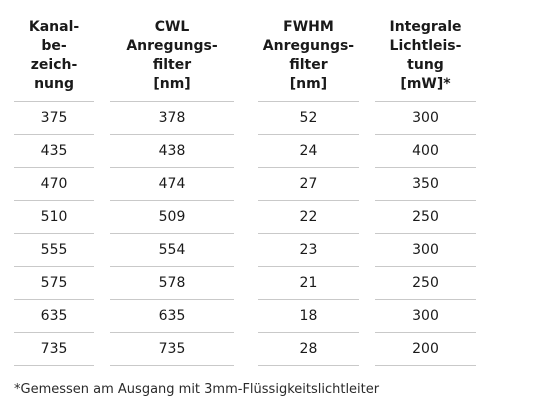 The height and width of the screenshot is (410, 540). I want to click on header-lichtleistung: Integrale Lichtleis- tung [mW]*, so click(425, 60).